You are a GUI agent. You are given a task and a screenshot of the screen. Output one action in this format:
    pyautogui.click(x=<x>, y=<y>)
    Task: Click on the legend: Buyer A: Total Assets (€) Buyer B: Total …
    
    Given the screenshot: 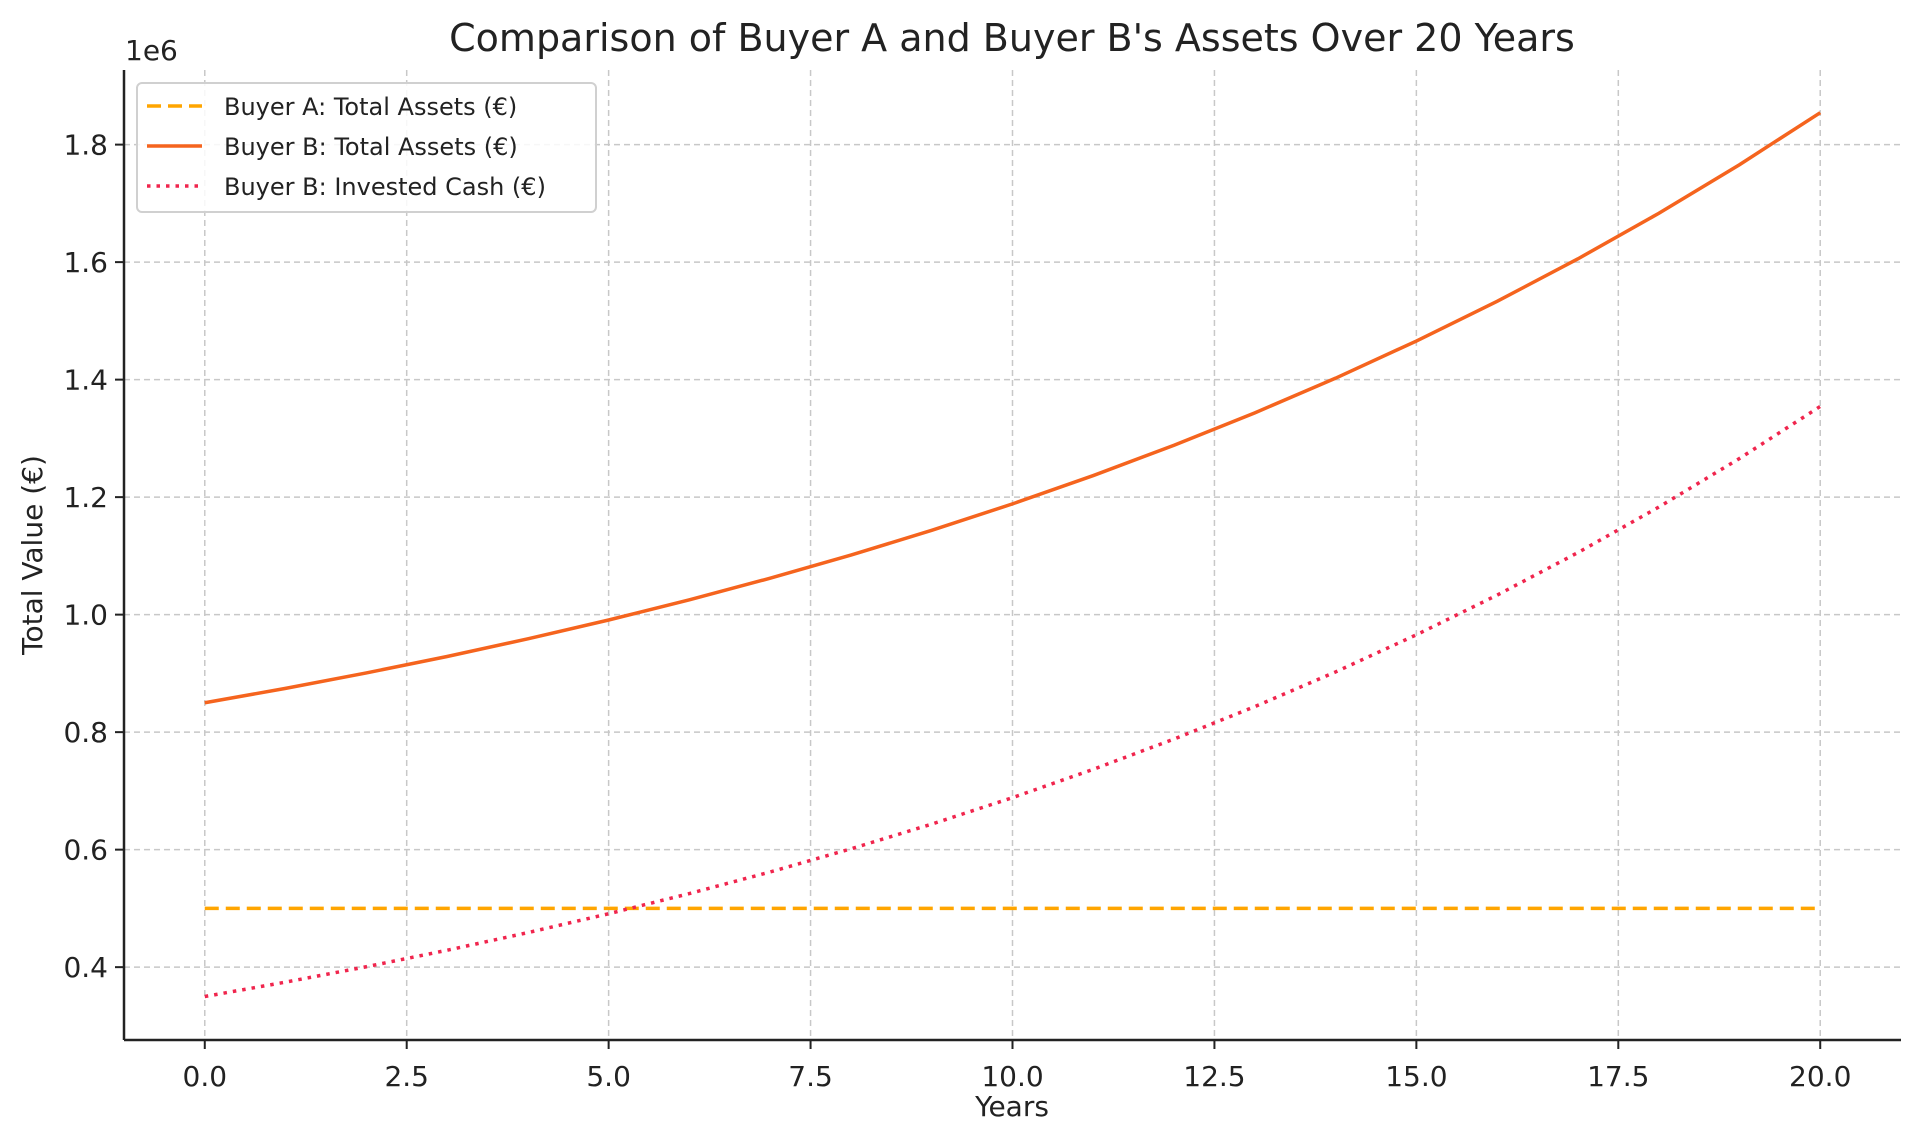 What is the action you would take?
    pyautogui.click(x=366, y=147)
    